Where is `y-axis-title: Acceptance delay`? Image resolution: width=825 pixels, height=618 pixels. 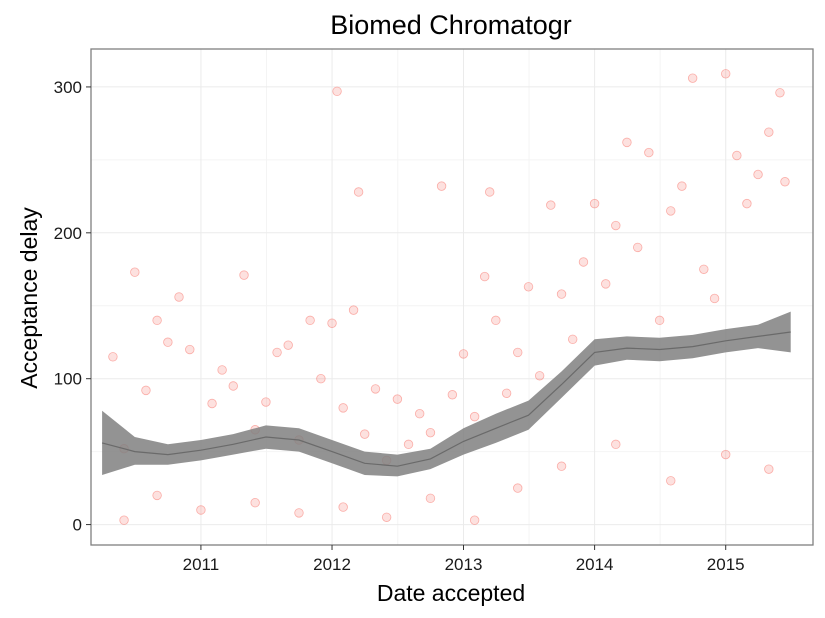
y-axis-title: Acceptance delay is located at coordinates (29, 298).